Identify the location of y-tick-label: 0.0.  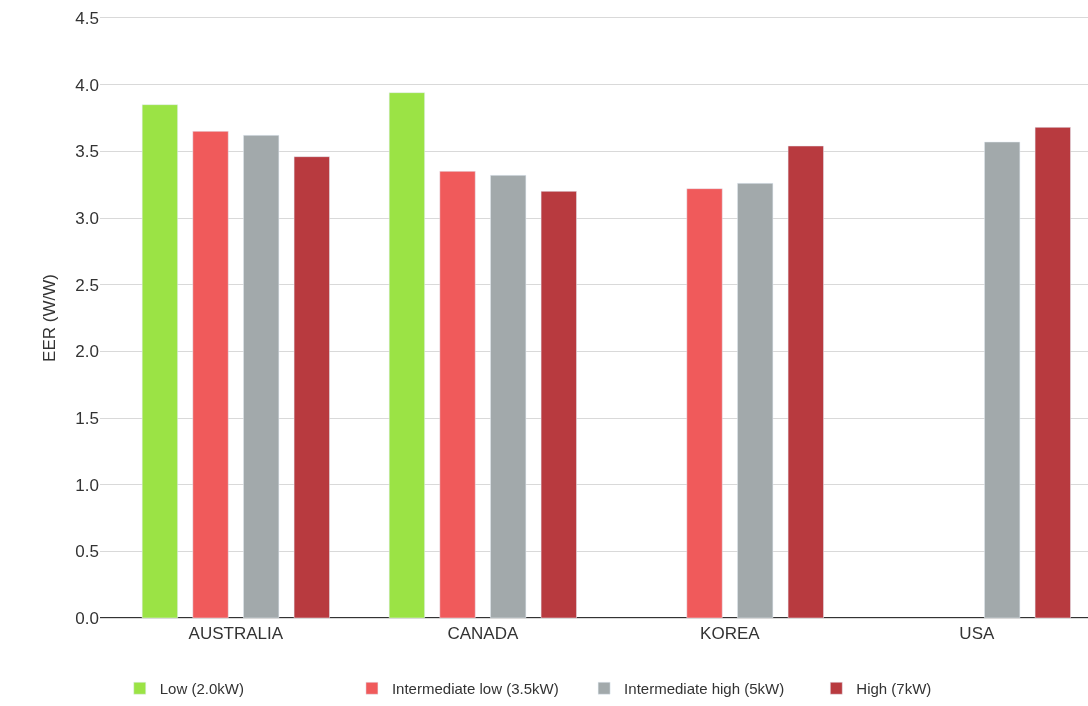
(87, 618).